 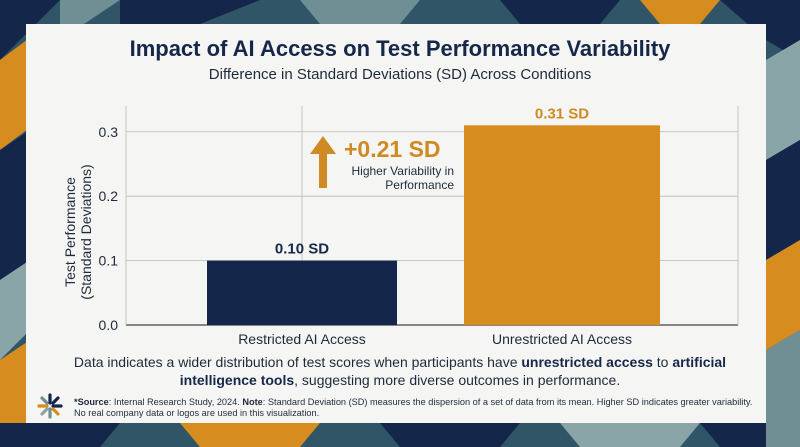 I want to click on up-arrow-icon, so click(x=323, y=162).